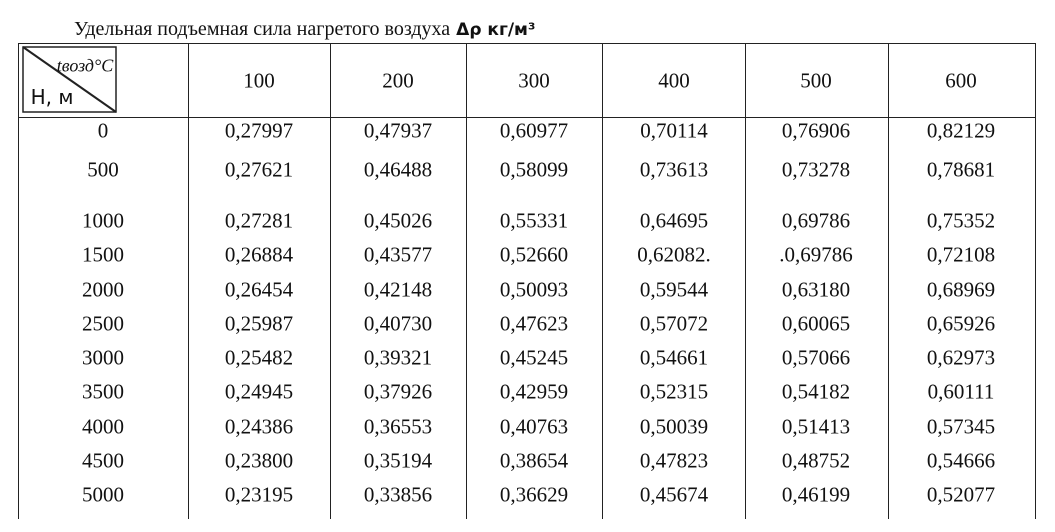 This screenshot has height=532, width=1055. Describe the element at coordinates (674, 426) in the screenshot. I see `cell: 0,50039` at that location.